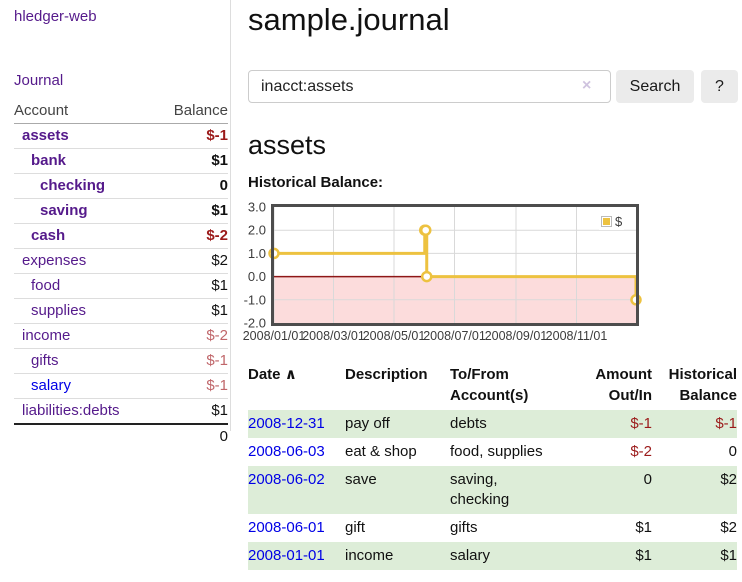 This screenshot has width=742, height=582. I want to click on account-row: expenses $2, so click(121, 261).